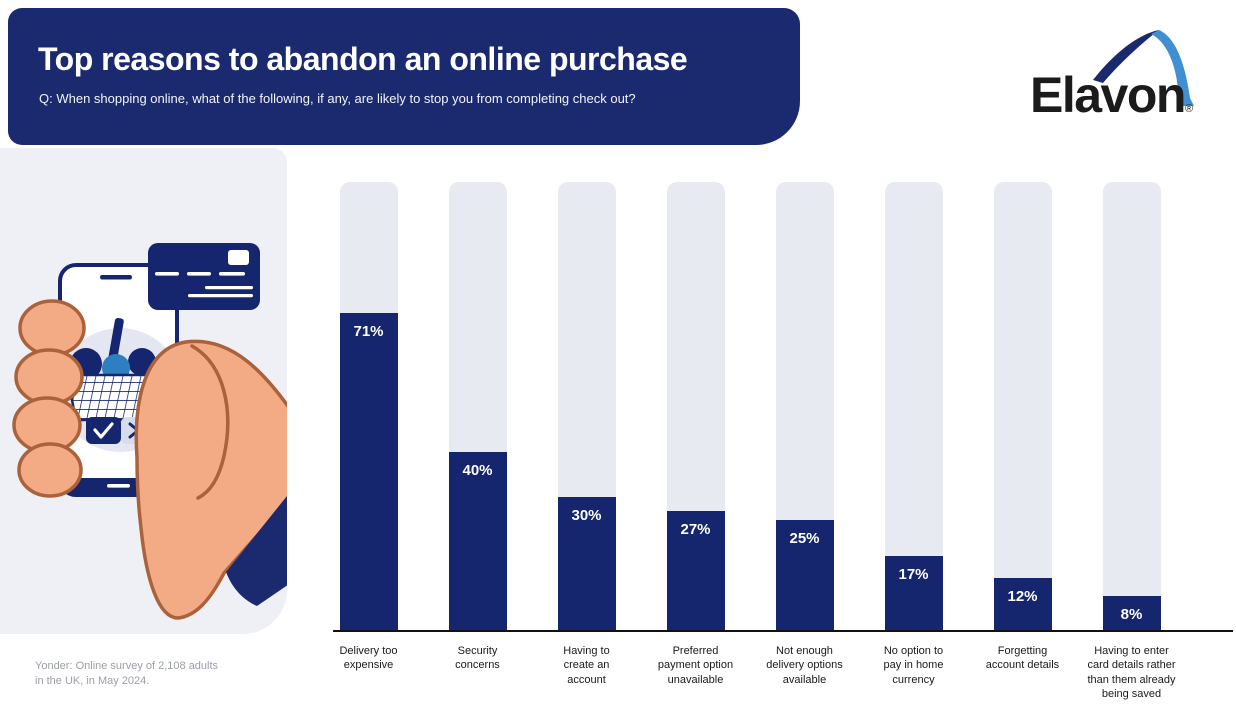 The width and height of the screenshot is (1236, 720). What do you see at coordinates (586, 665) in the screenshot?
I see `category-label: Having to create an account` at bounding box center [586, 665].